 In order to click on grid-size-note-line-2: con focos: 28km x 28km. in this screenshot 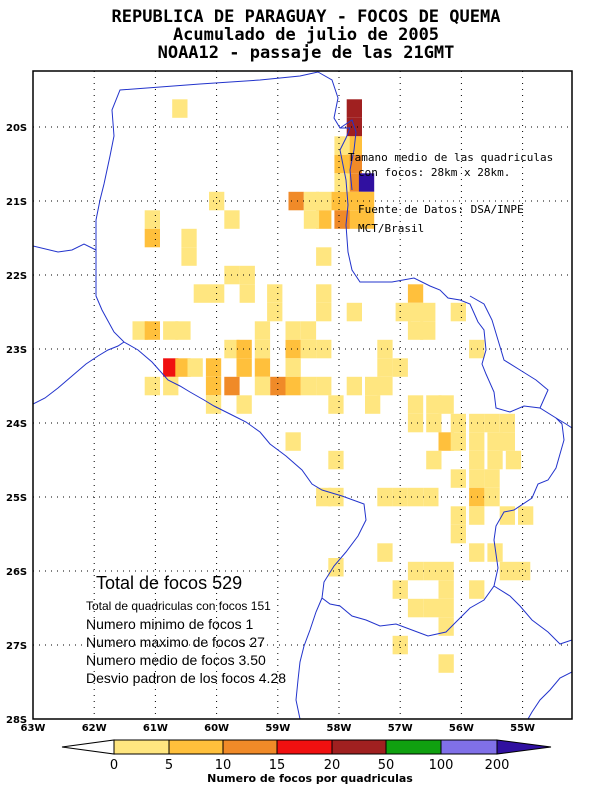, I will do `click(434, 172)`.